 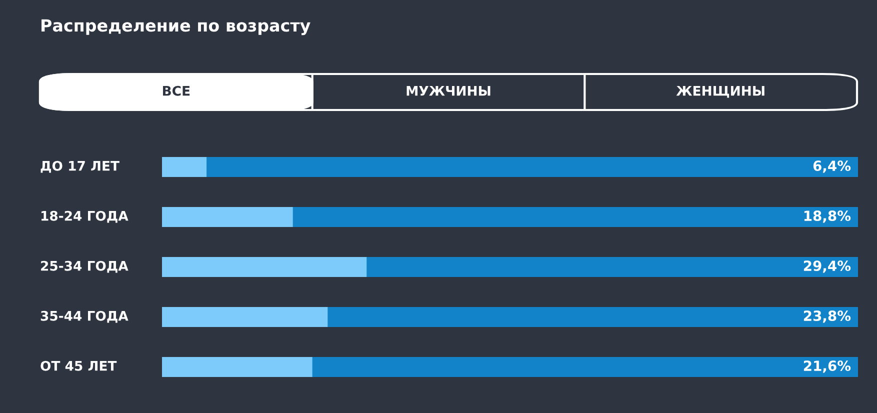 I want to click on y-tick-label: 35-44 ГОДА, so click(x=84, y=316).